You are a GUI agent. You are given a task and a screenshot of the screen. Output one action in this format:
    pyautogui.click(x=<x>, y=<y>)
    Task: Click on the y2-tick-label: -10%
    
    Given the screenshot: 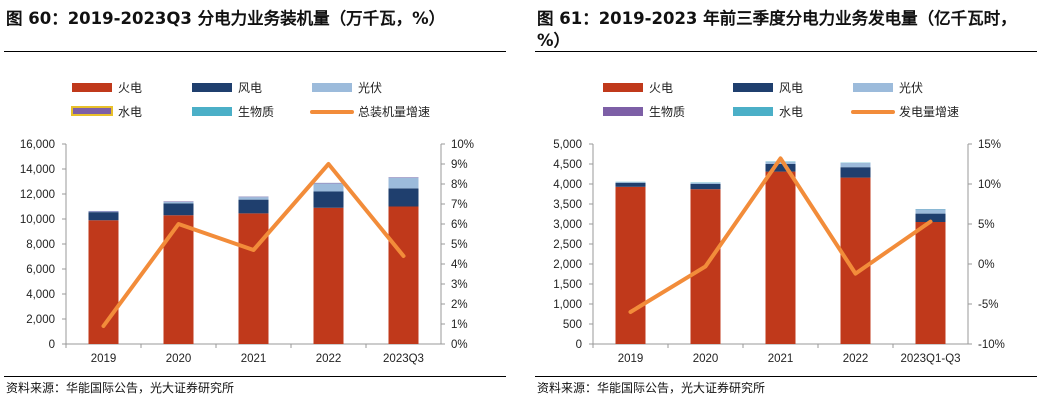 What is the action you would take?
    pyautogui.click(x=991, y=345)
    